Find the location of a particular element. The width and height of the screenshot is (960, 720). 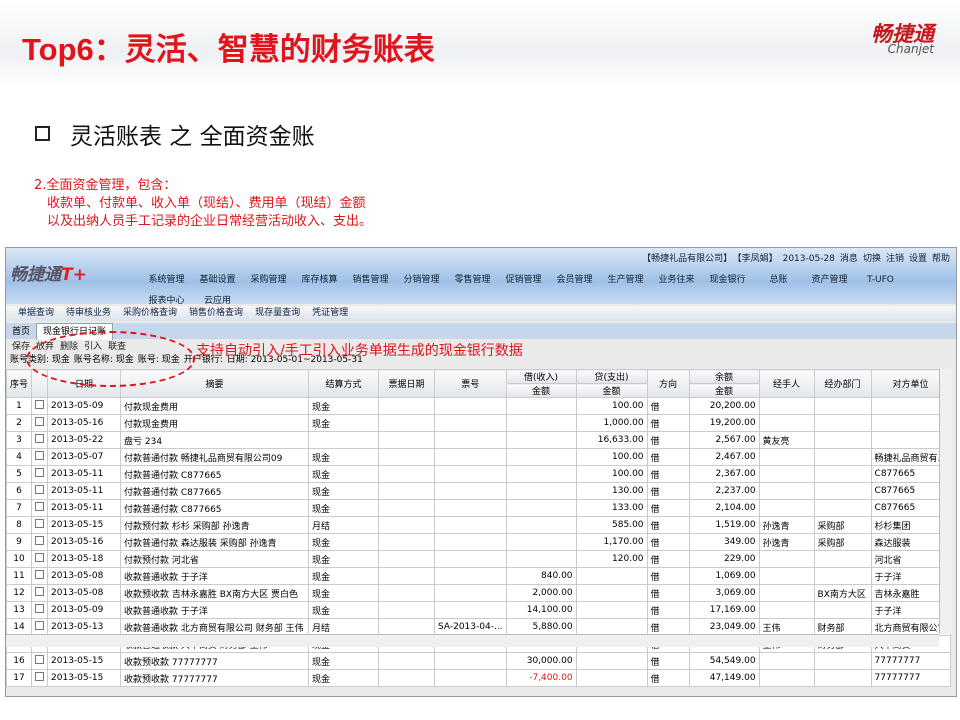

slide-title: Top6：灵活、智慧的财务账表 is located at coordinates (228, 49).